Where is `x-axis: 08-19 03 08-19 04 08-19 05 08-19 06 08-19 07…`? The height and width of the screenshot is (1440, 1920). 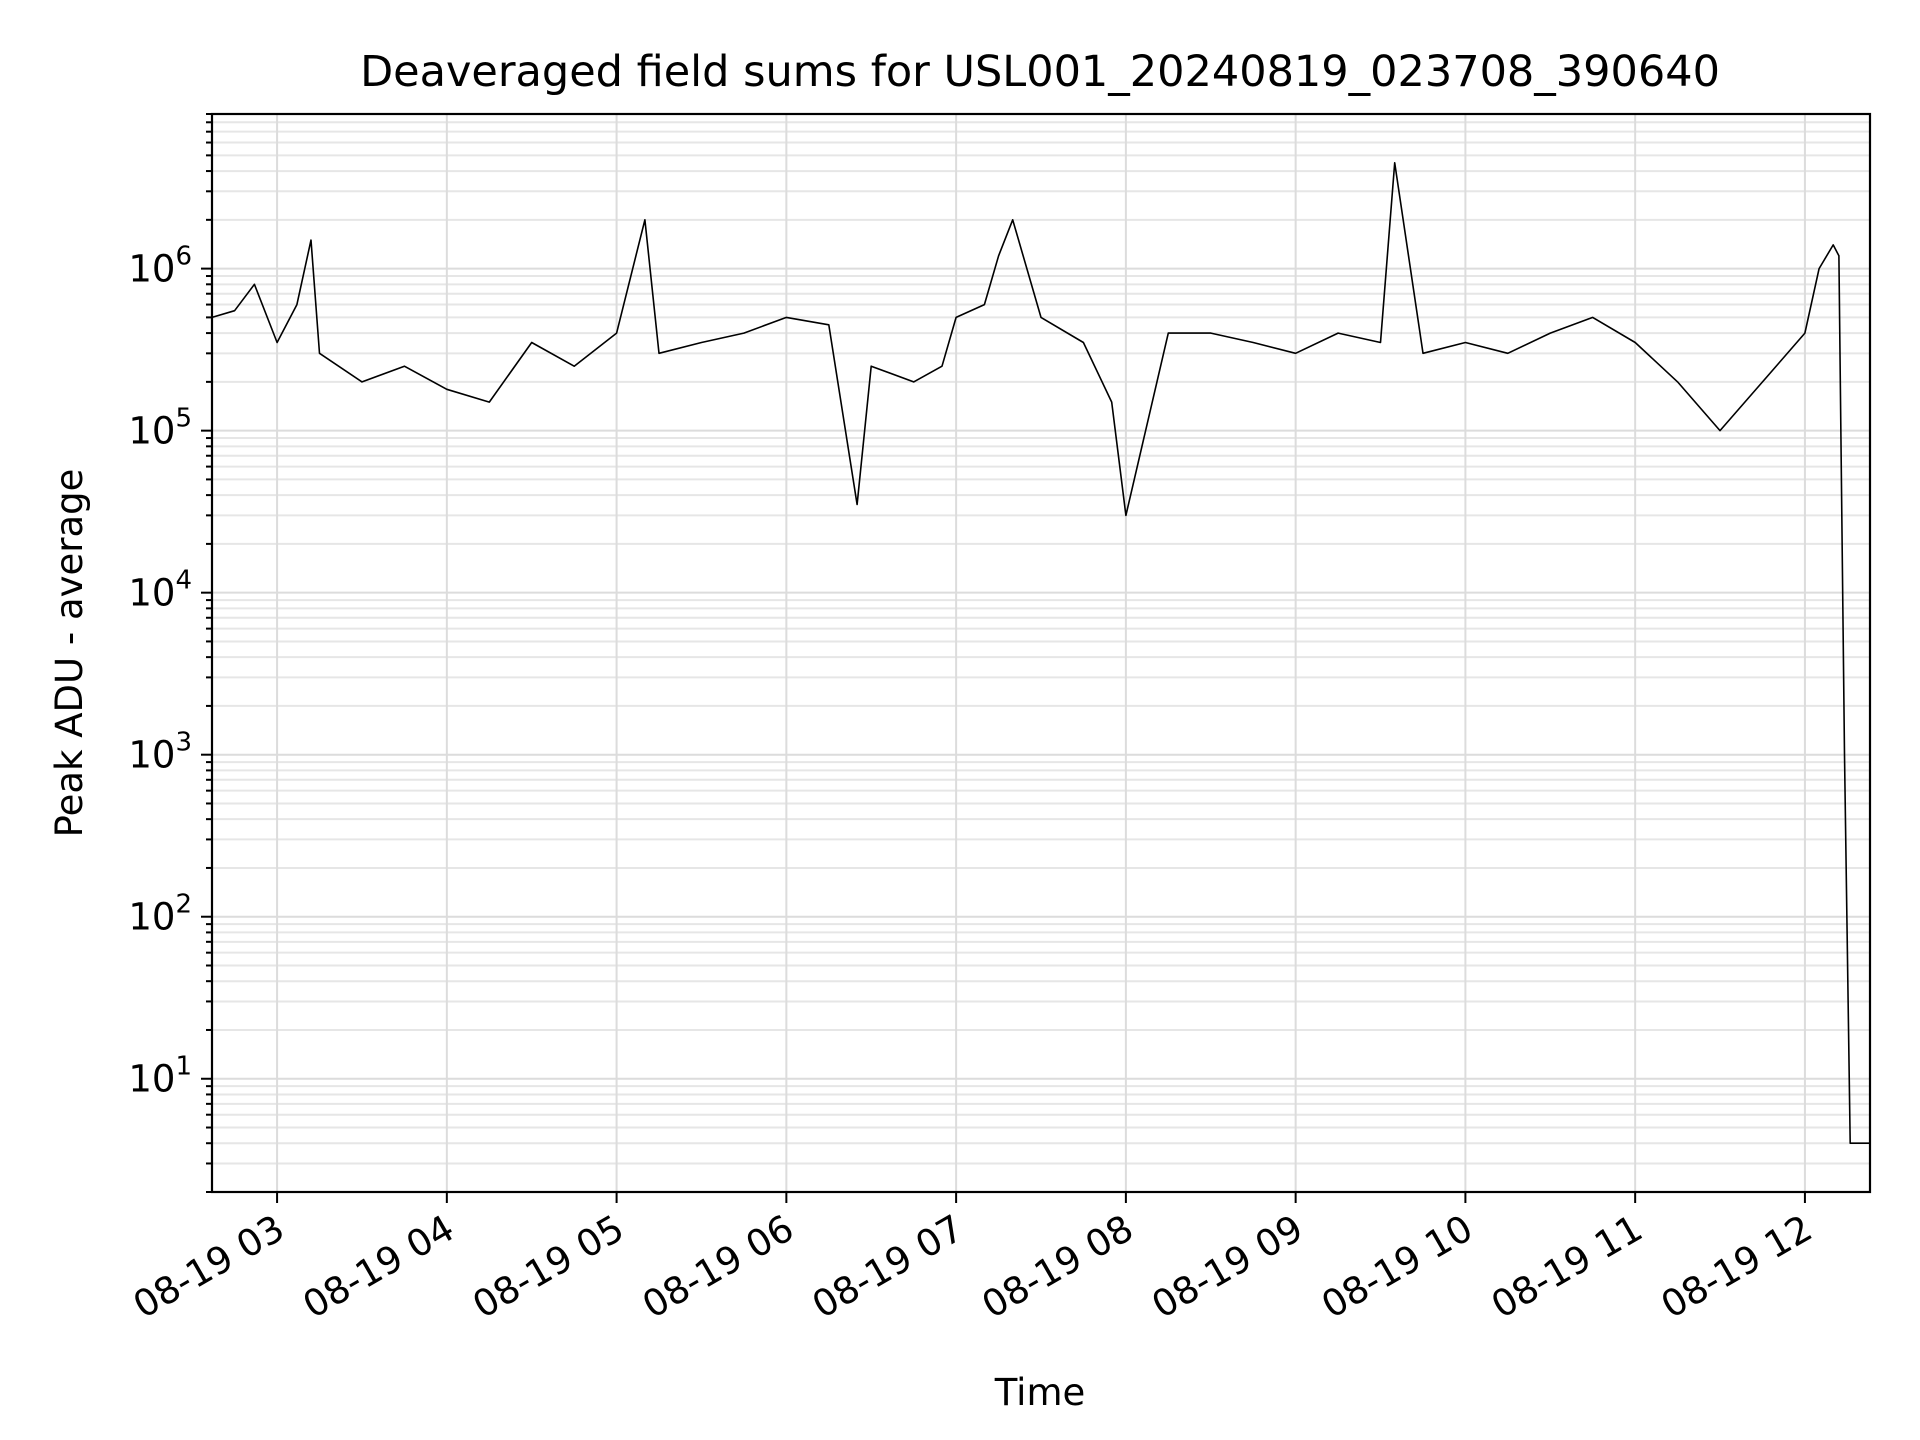 x-axis: 08-19 03 08-19 04 08-19 05 08-19 06 08-19 07… is located at coordinates (972, 1259).